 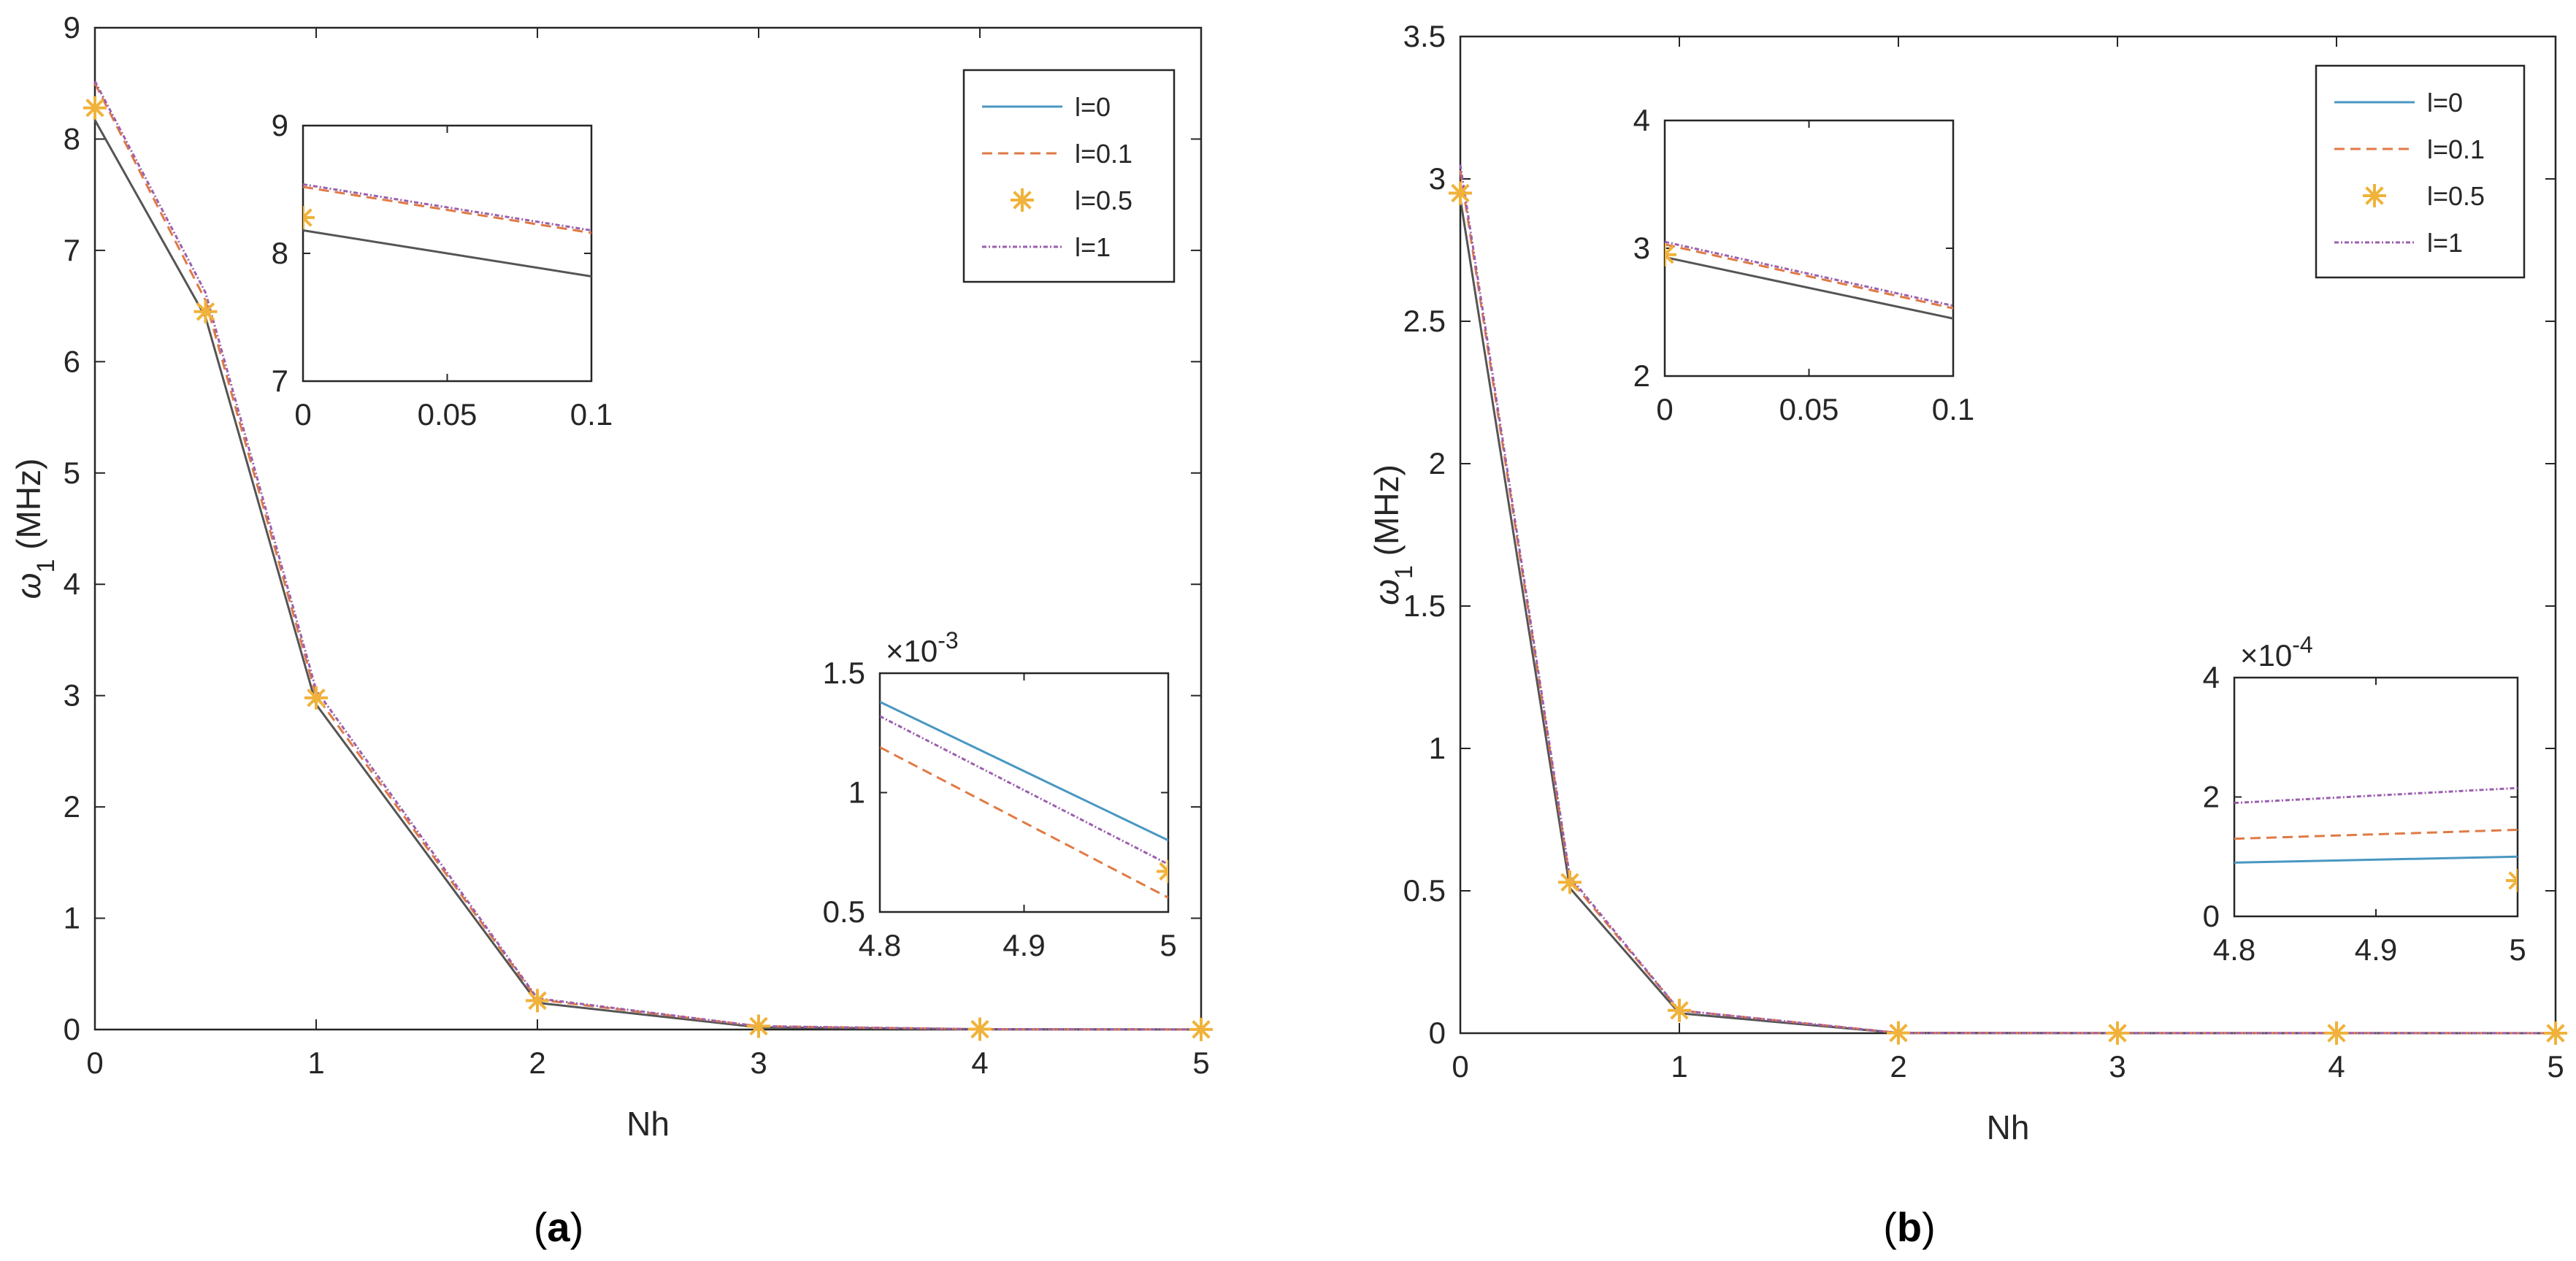 What do you see at coordinates (1424, 36) in the screenshot?
I see `panel-b-ytick-label: 3.5` at bounding box center [1424, 36].